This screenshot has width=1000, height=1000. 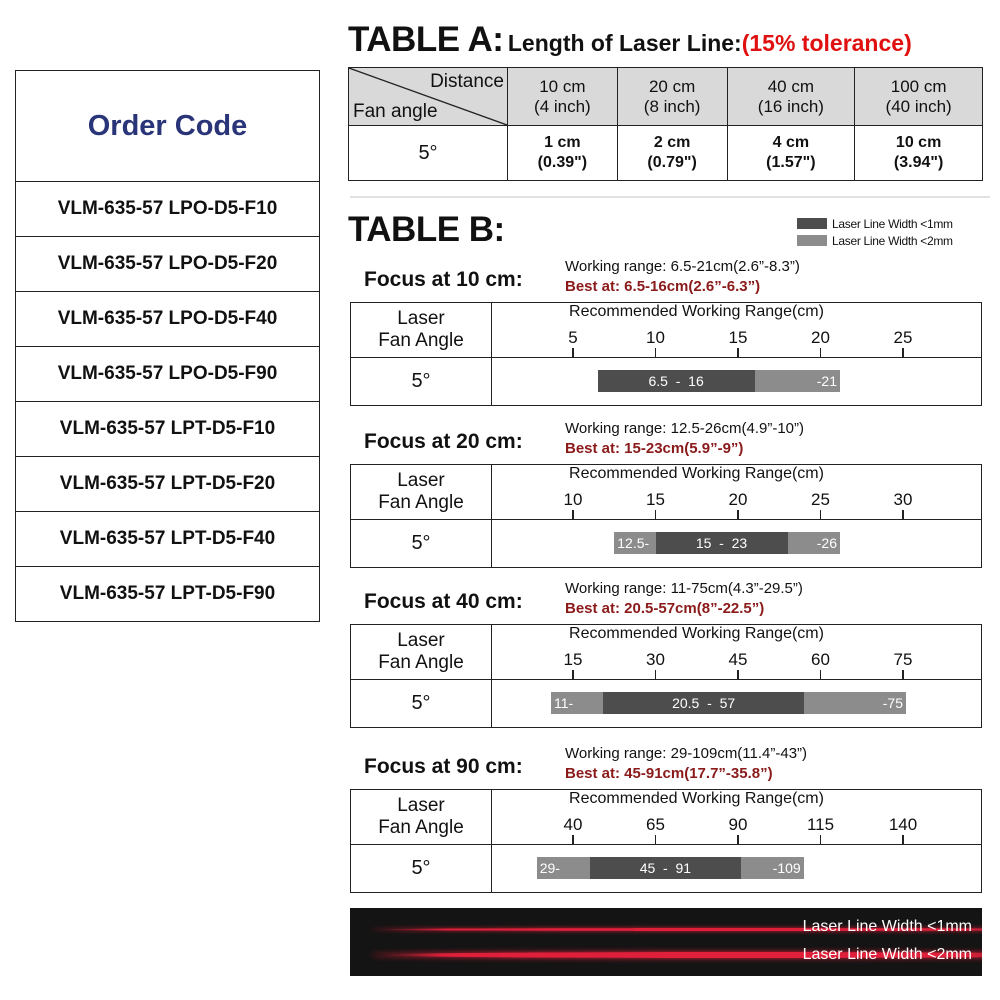 I want to click on header-cm: 20 cm, so click(x=672, y=86).